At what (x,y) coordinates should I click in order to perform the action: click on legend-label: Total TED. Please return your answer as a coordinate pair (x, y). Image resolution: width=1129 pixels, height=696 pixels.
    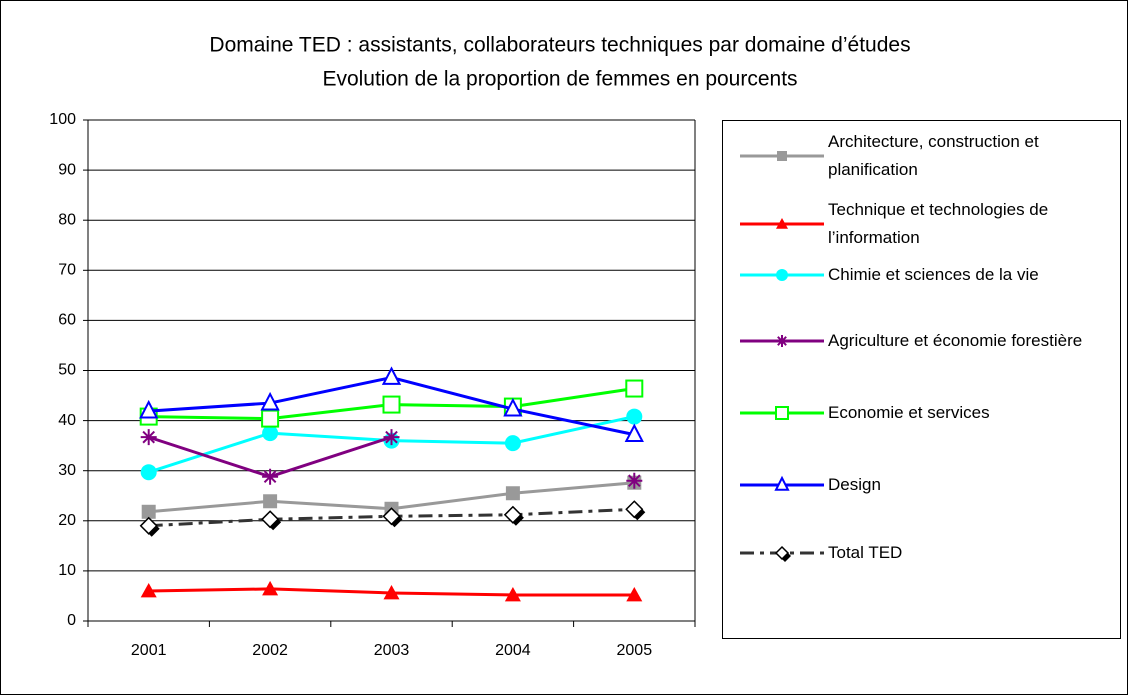
    Looking at the image, I should click on (865, 552).